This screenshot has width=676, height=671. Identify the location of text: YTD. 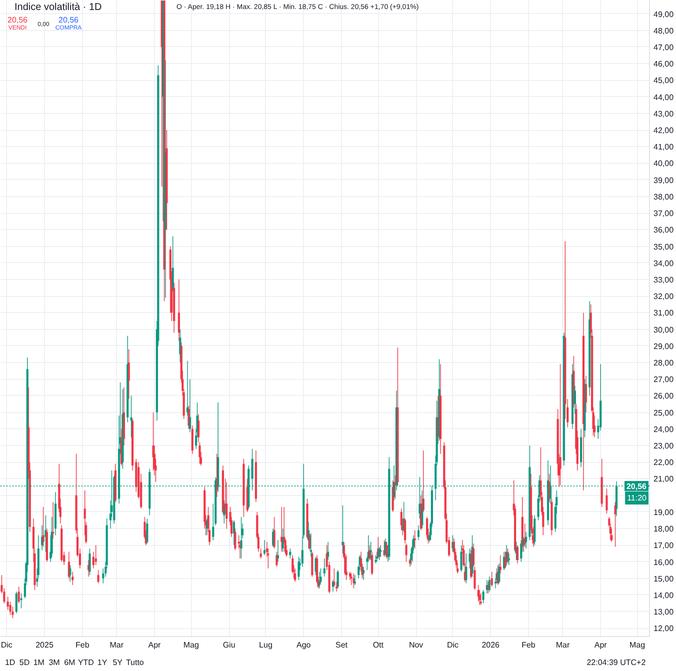
(86, 662).